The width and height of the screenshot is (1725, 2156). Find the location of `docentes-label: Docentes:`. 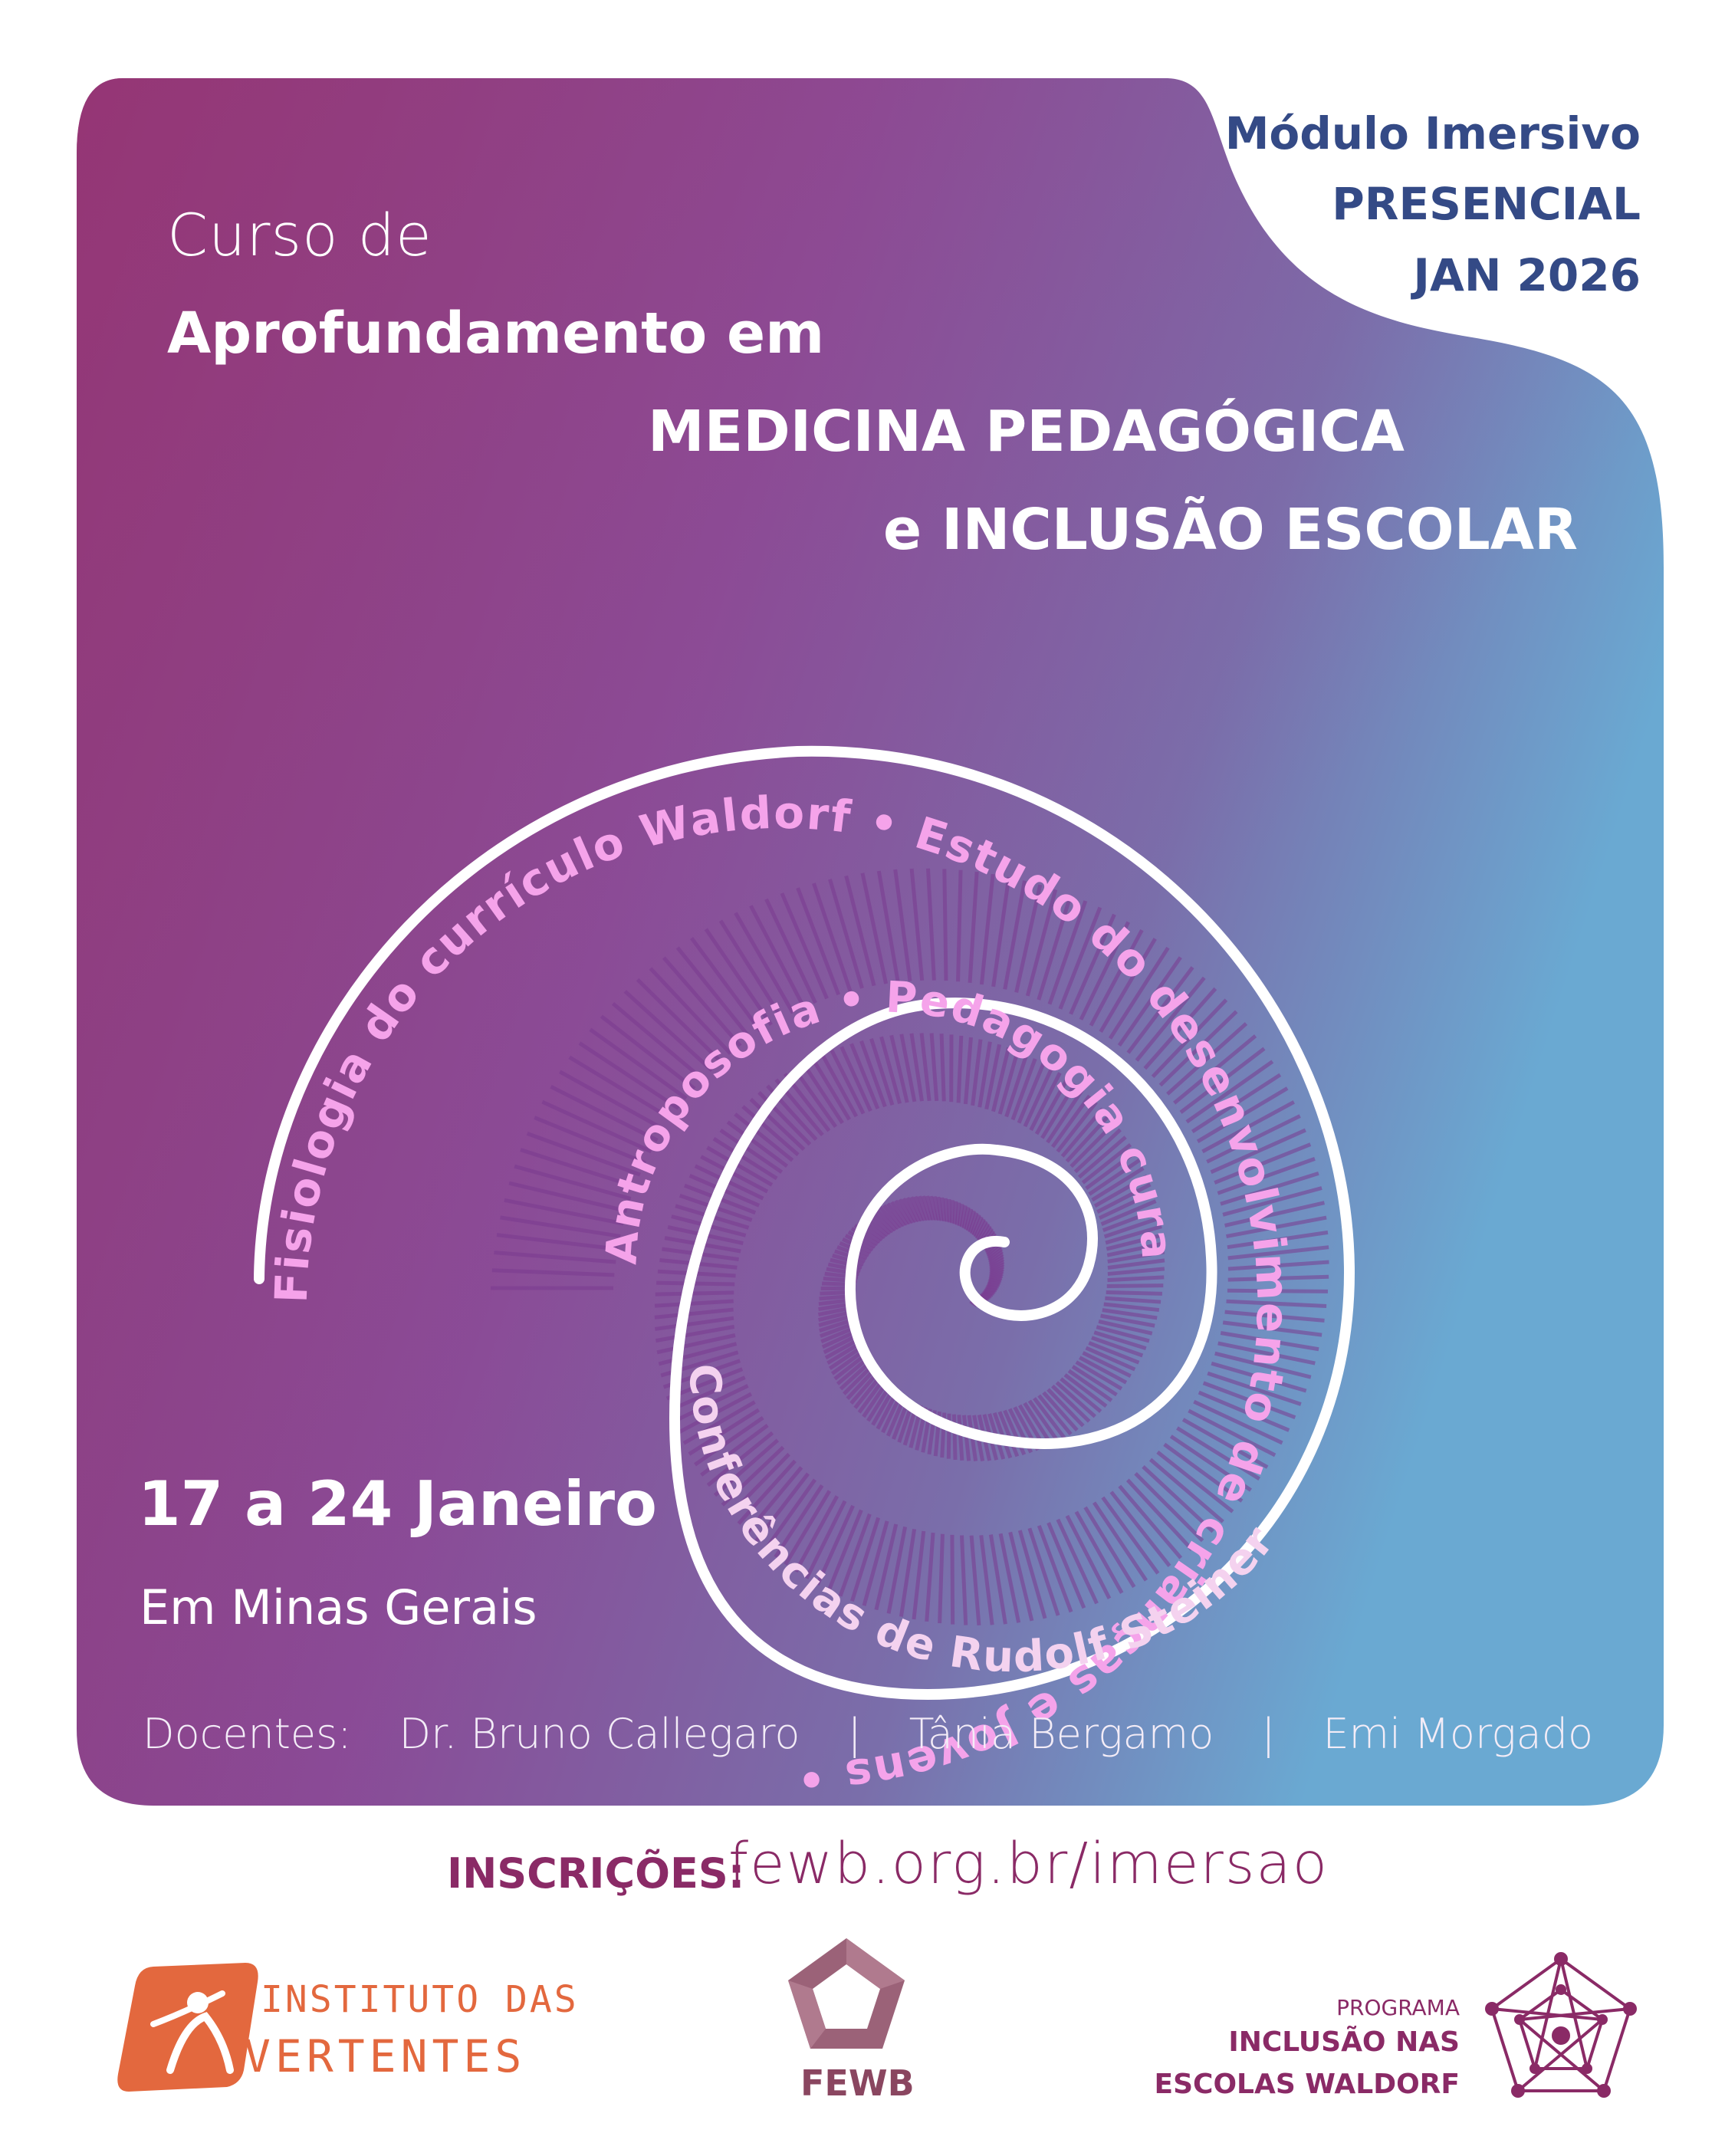

docentes-label: Docentes: is located at coordinates (248, 1734).